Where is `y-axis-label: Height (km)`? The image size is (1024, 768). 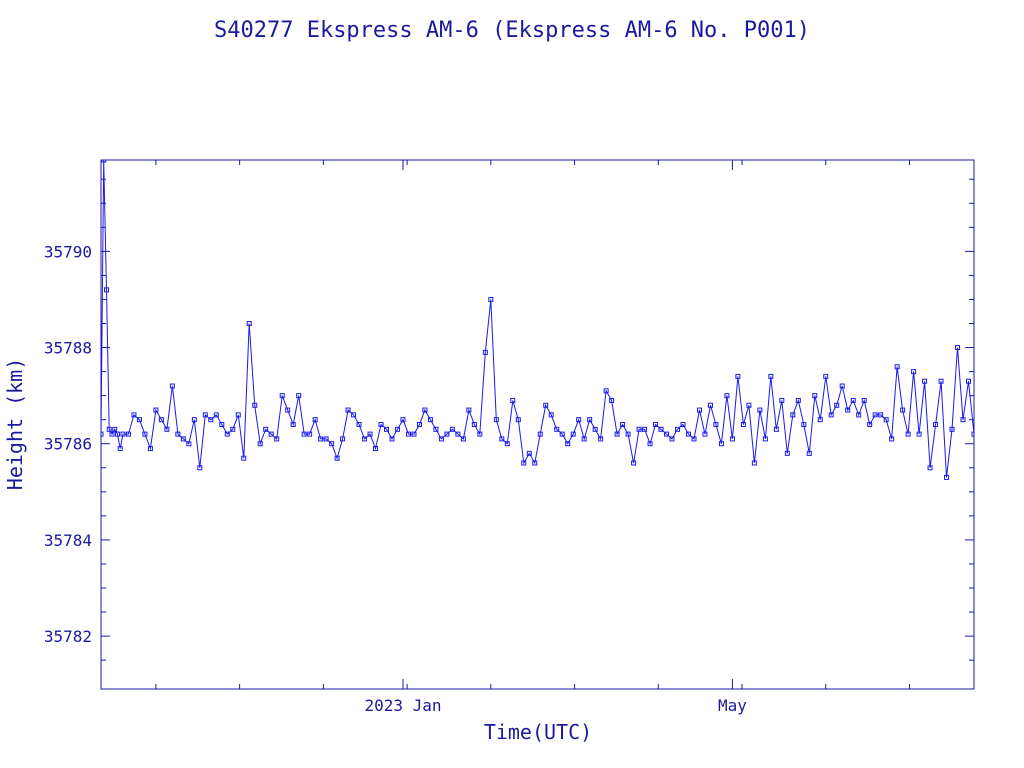 y-axis-label: Height (km) is located at coordinates (15, 424).